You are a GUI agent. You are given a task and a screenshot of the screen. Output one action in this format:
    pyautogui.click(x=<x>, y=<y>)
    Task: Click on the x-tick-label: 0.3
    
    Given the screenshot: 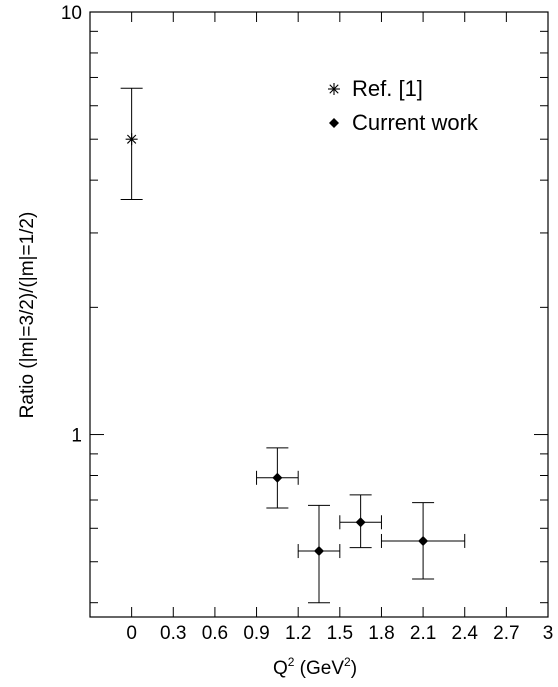 What is the action you would take?
    pyautogui.click(x=173, y=633)
    